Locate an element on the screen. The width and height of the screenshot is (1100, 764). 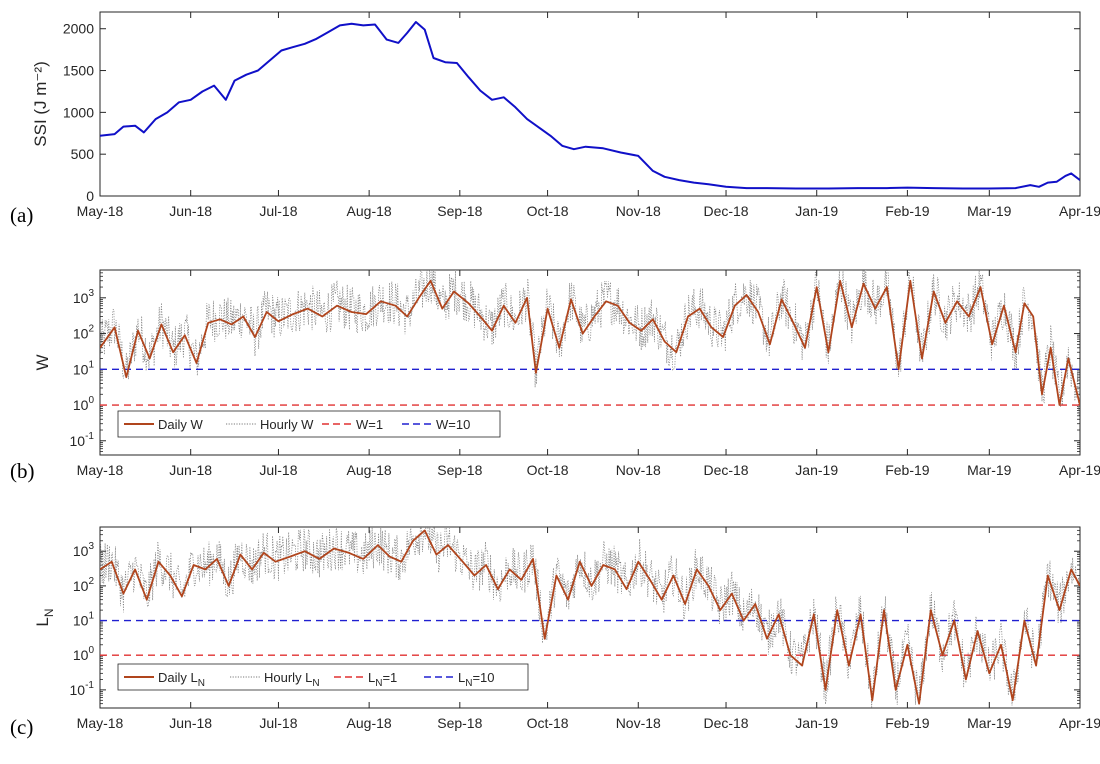
legend-entry-label: Daily LN is located at coordinates (181, 679).